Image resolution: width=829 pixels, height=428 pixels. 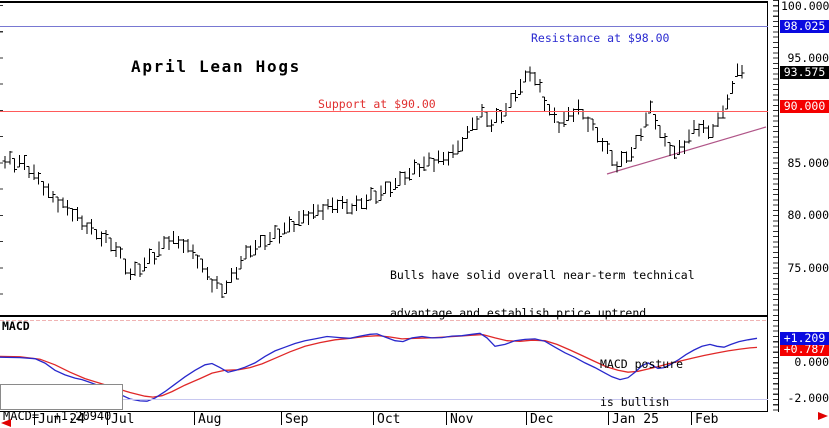 I want to click on x-axis-label: Sep, so click(x=297, y=419).